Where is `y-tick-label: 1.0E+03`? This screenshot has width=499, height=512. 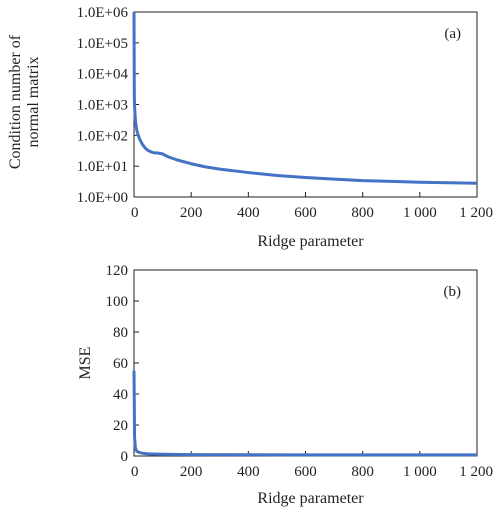 y-tick-label: 1.0E+03 is located at coordinates (102, 106).